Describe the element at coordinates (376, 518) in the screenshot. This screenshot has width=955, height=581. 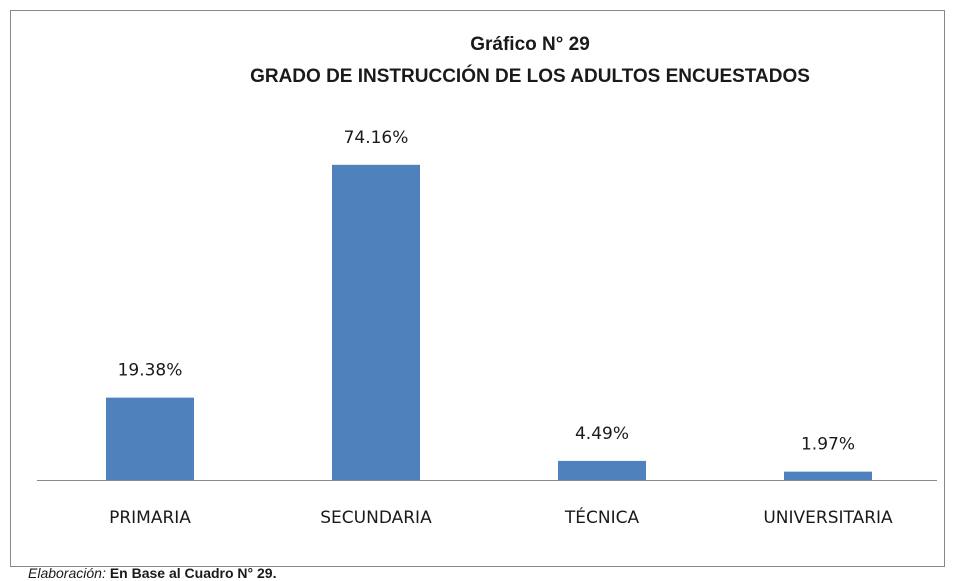
I see `x-tick-label: SECUNDARIA` at that location.